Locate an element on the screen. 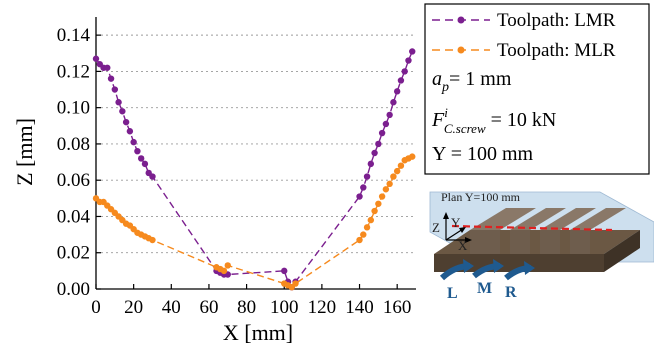  x-tick-label: 160 is located at coordinates (397, 307).